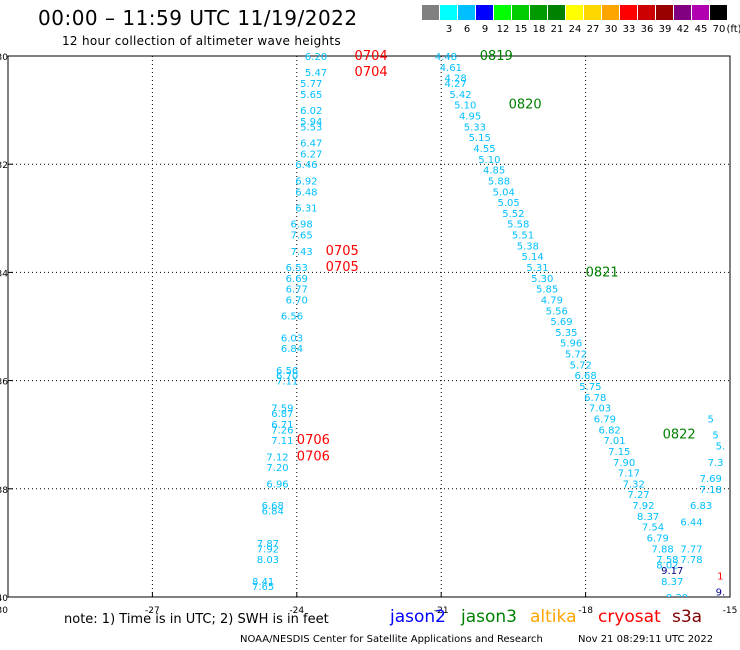 The height and width of the screenshot is (650, 740). What do you see at coordinates (542, 279) in the screenshot?
I see `swh-value: 5.30` at bounding box center [542, 279].